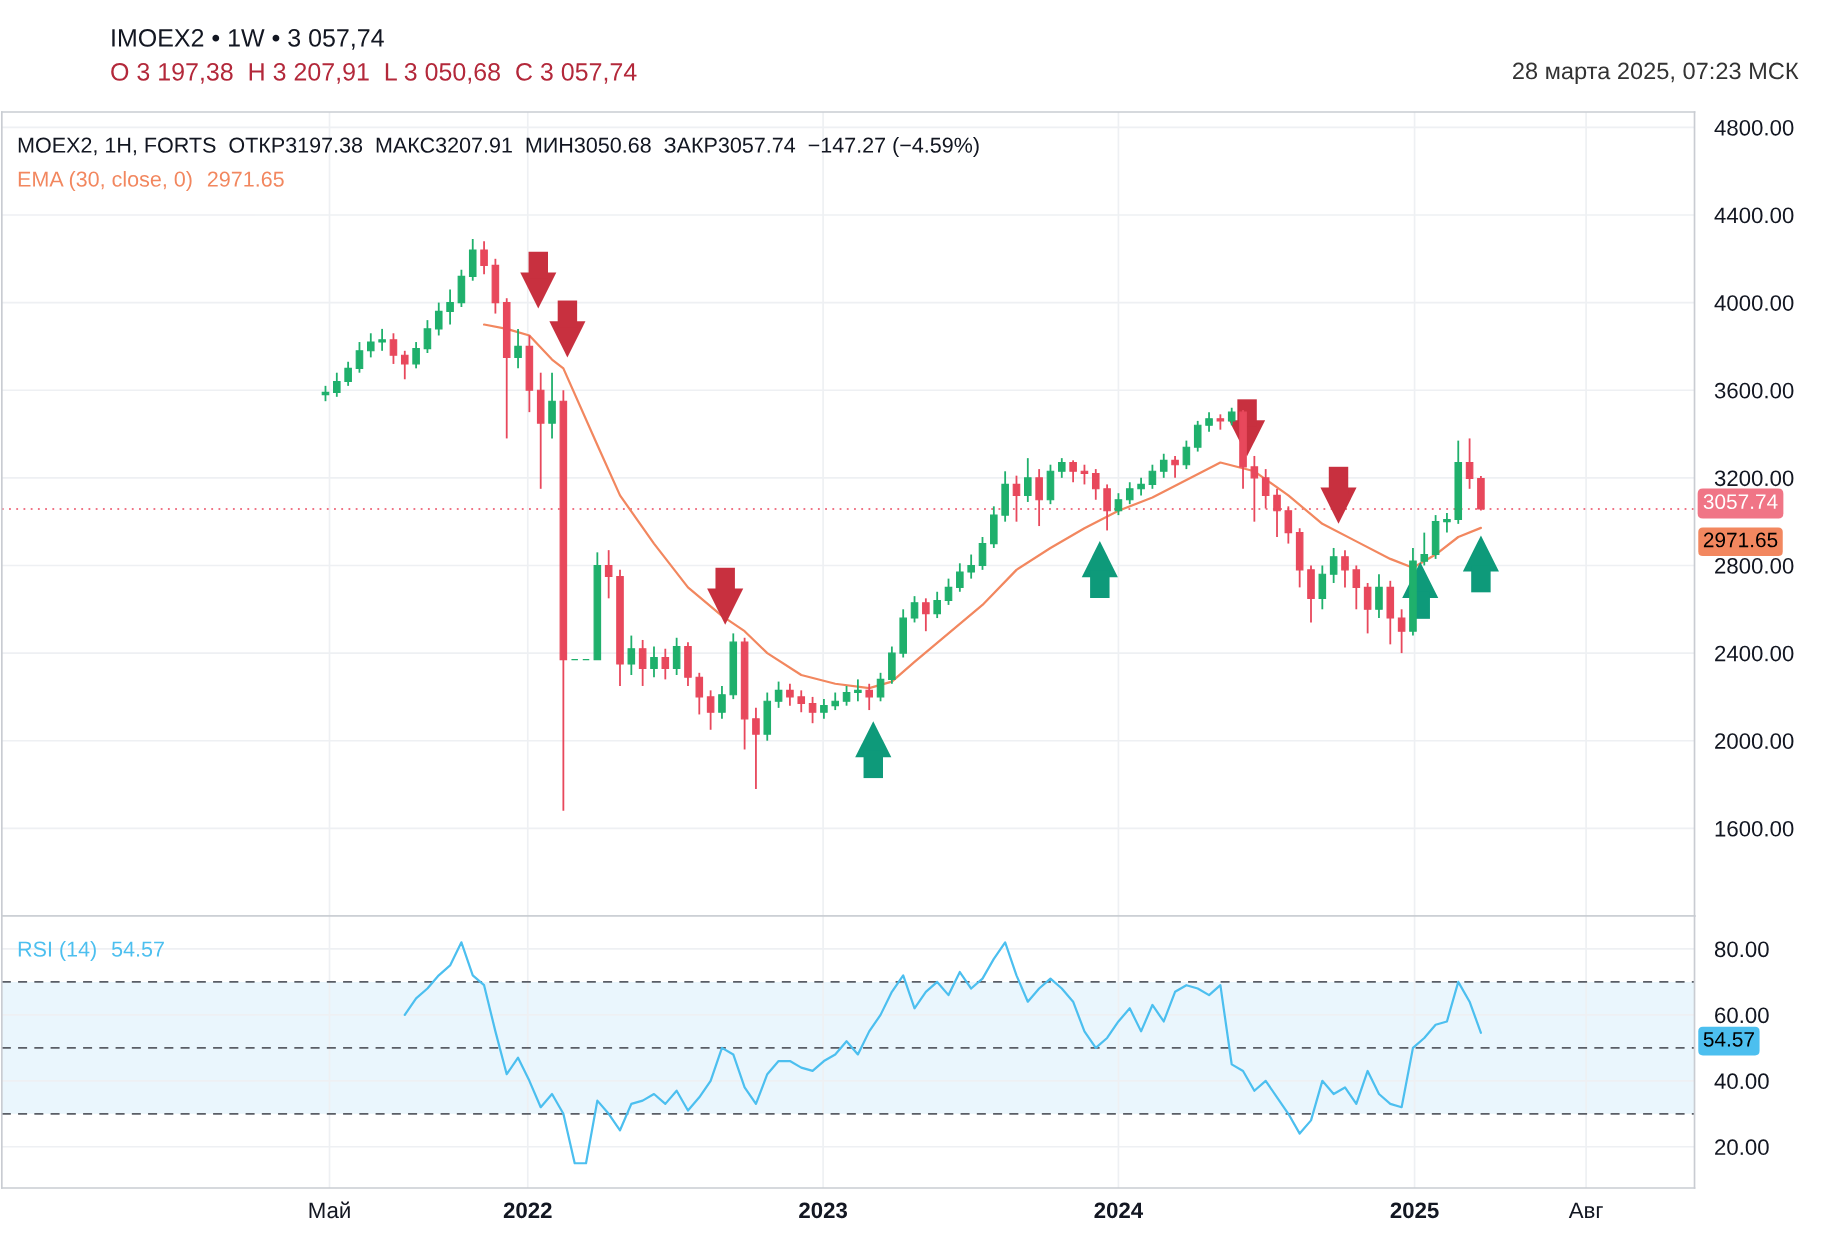 The image size is (1826, 1242). I want to click on y-tick-label: 2800.00, so click(1754, 566).